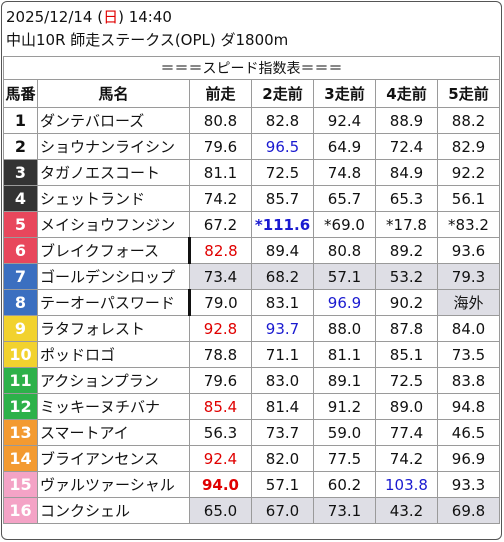 The width and height of the screenshot is (504, 542). What do you see at coordinates (113, 510) in the screenshot?
I see `horse-name: コンクシェル` at bounding box center [113, 510].